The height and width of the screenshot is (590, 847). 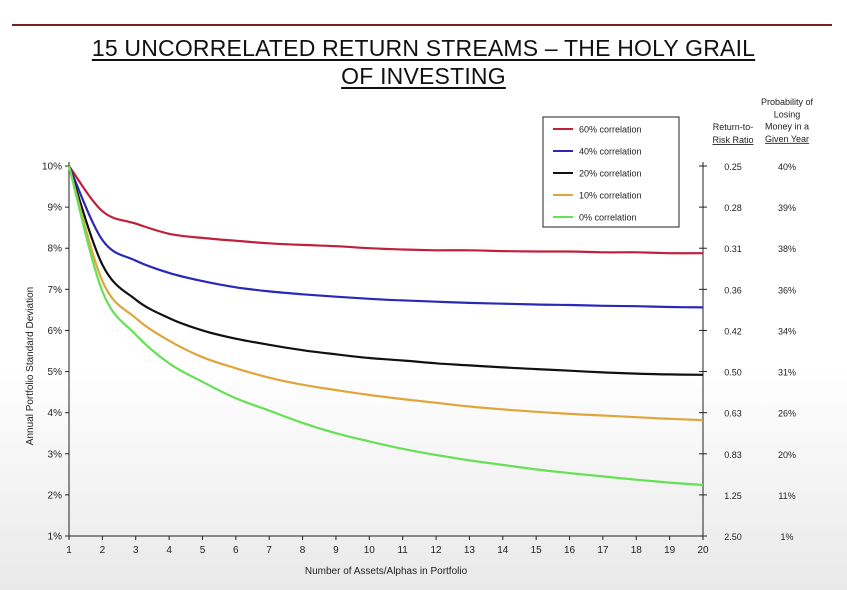 What do you see at coordinates (103, 550) in the screenshot?
I see `x-tick-label: 2` at bounding box center [103, 550].